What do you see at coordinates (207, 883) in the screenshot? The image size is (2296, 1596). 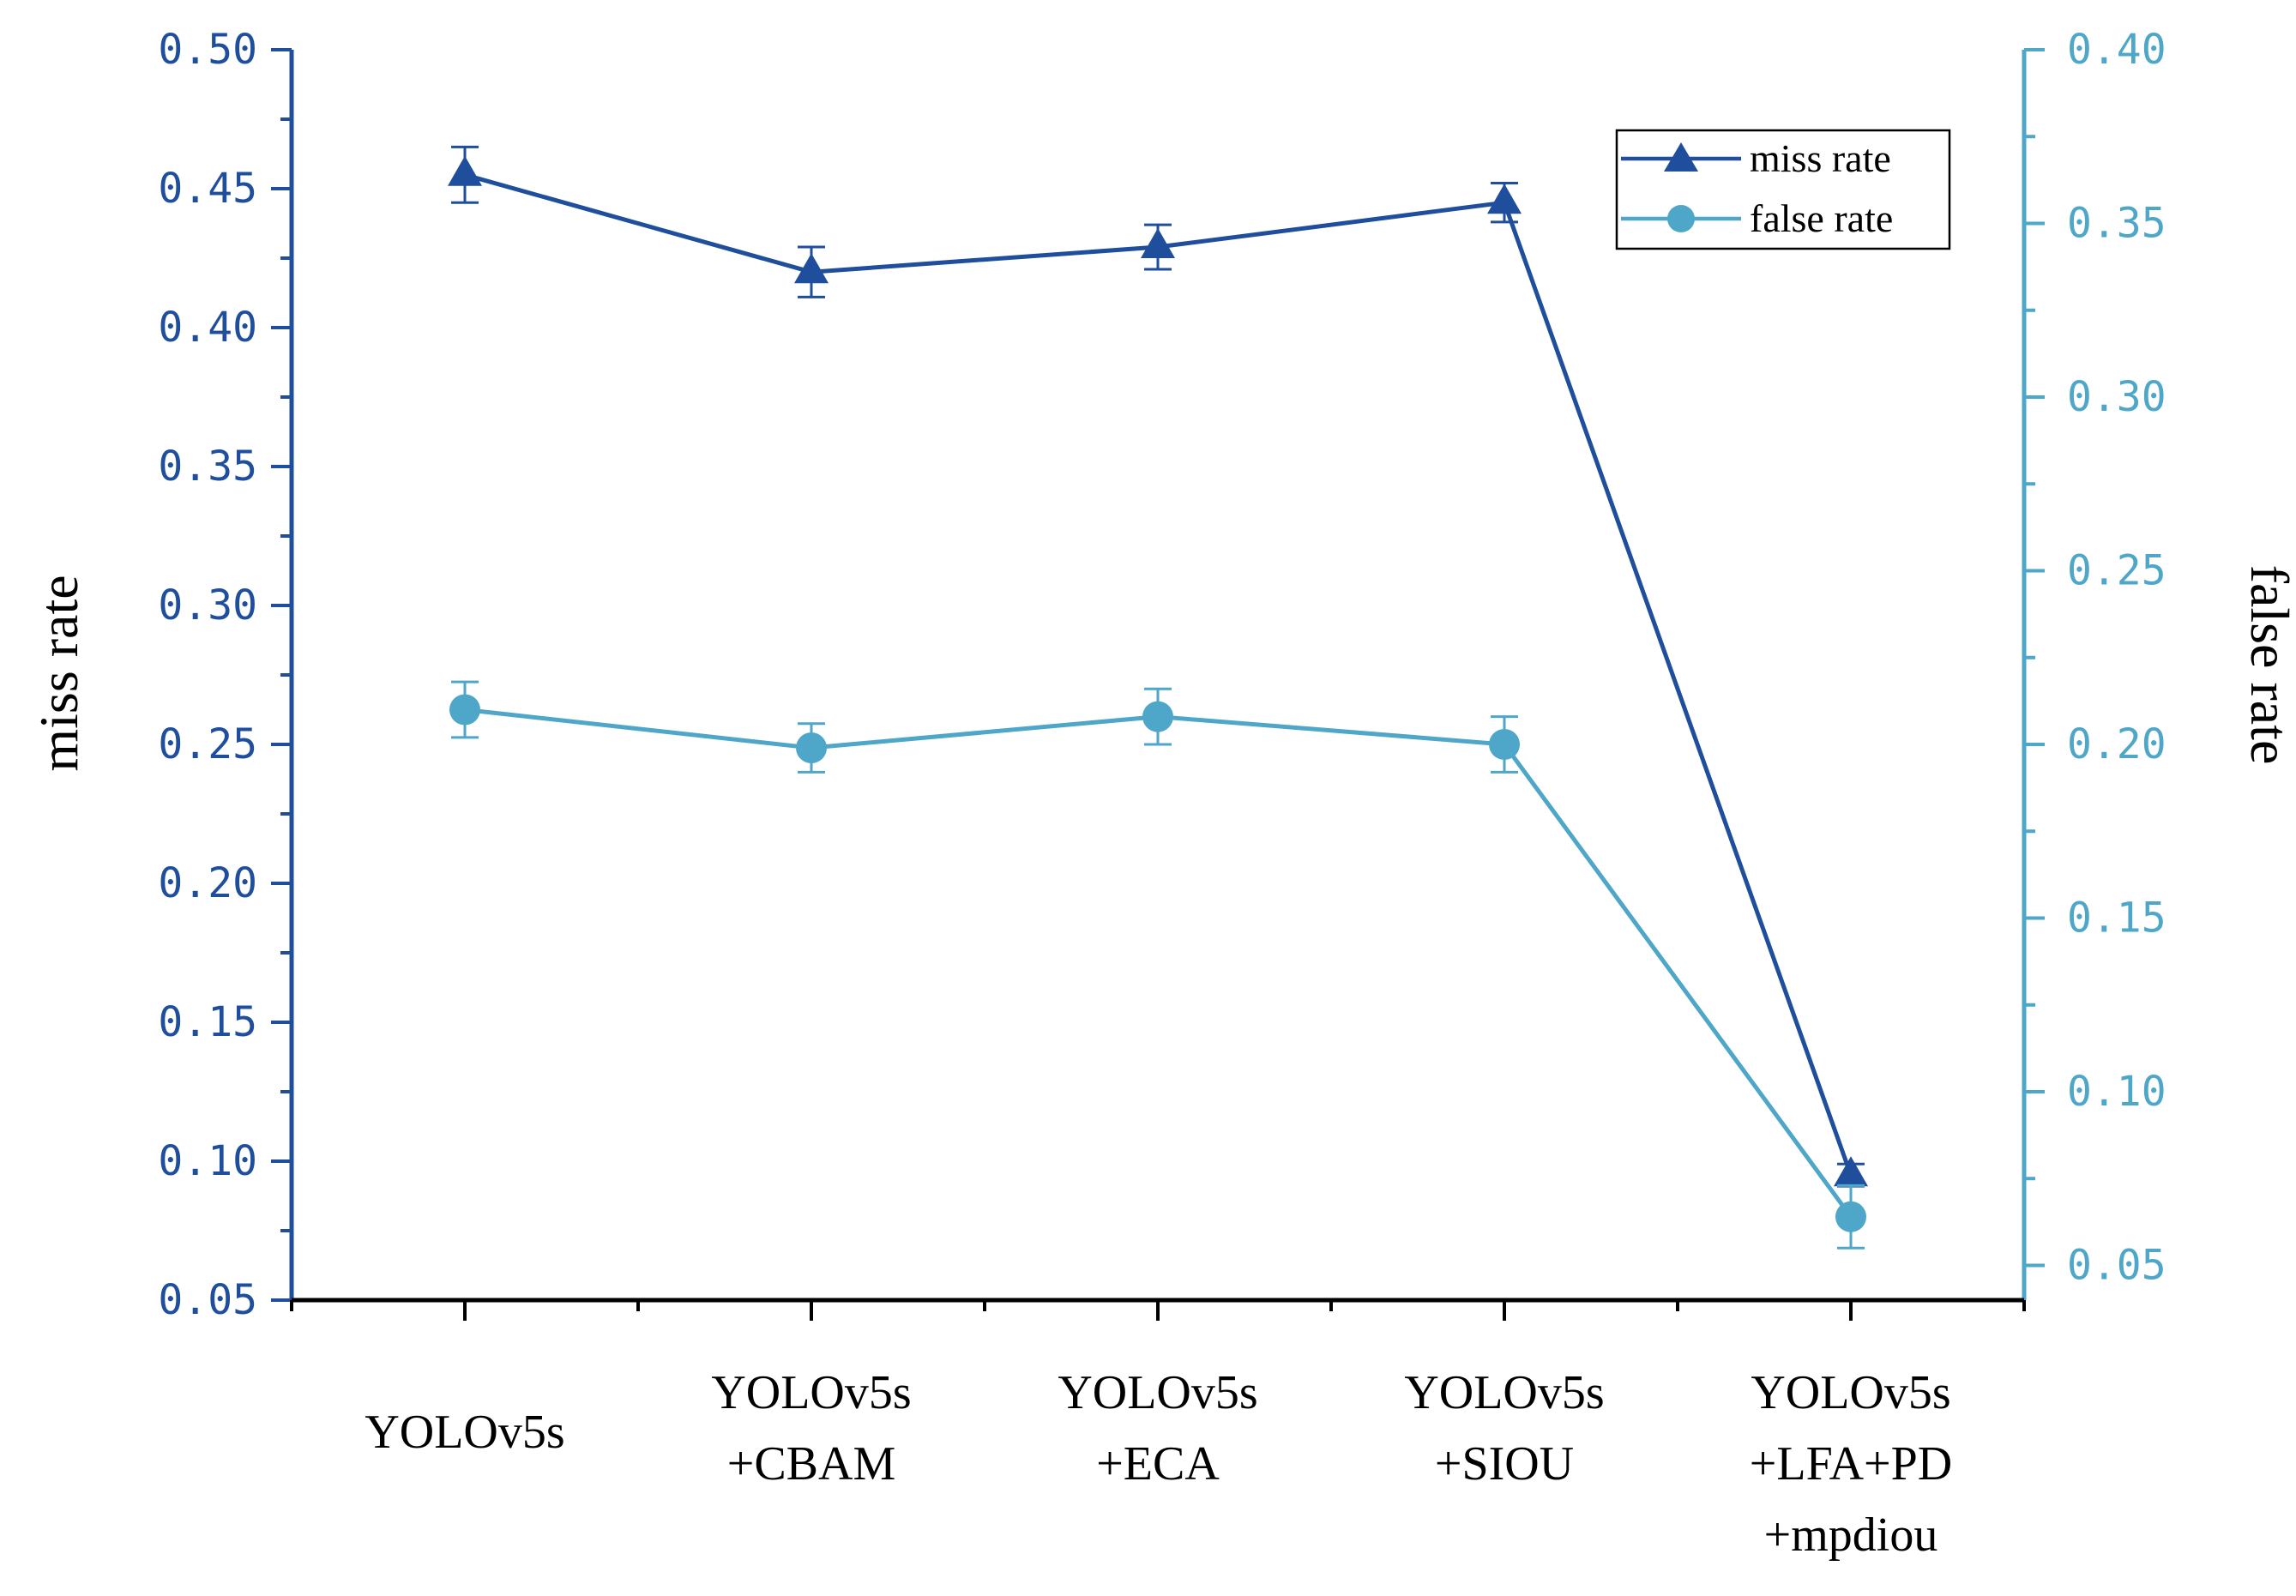 I see `left-tick-label: 0.20` at bounding box center [207, 883].